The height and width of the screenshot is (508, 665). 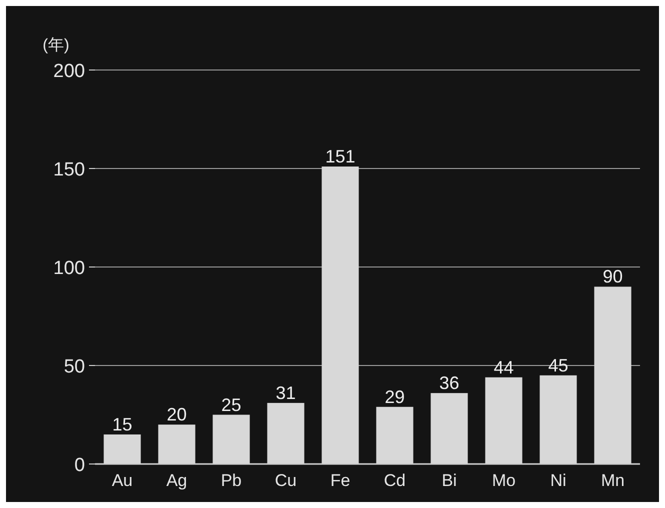 I want to click on data-label: 25, so click(x=231, y=404).